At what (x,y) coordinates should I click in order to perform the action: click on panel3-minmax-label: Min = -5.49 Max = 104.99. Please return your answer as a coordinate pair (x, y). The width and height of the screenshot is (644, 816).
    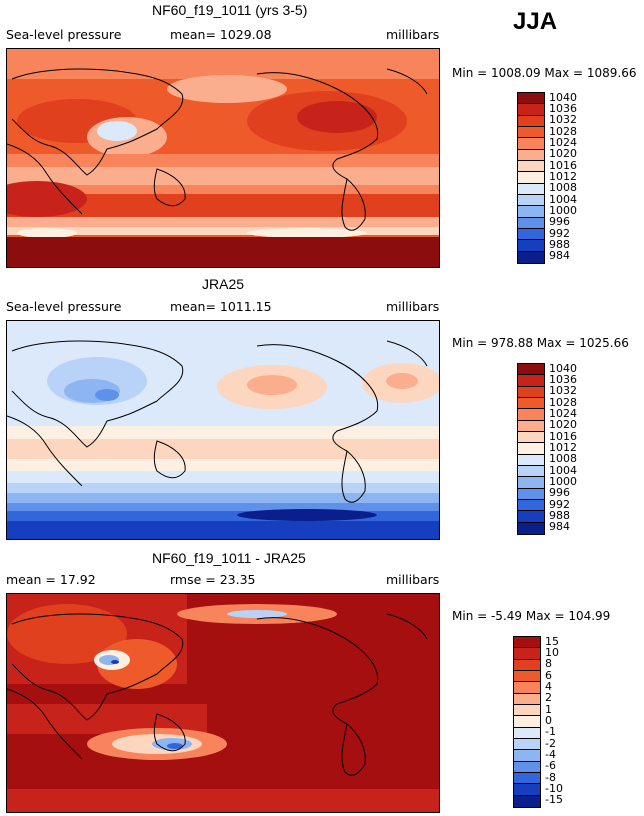
    Looking at the image, I should click on (531, 616).